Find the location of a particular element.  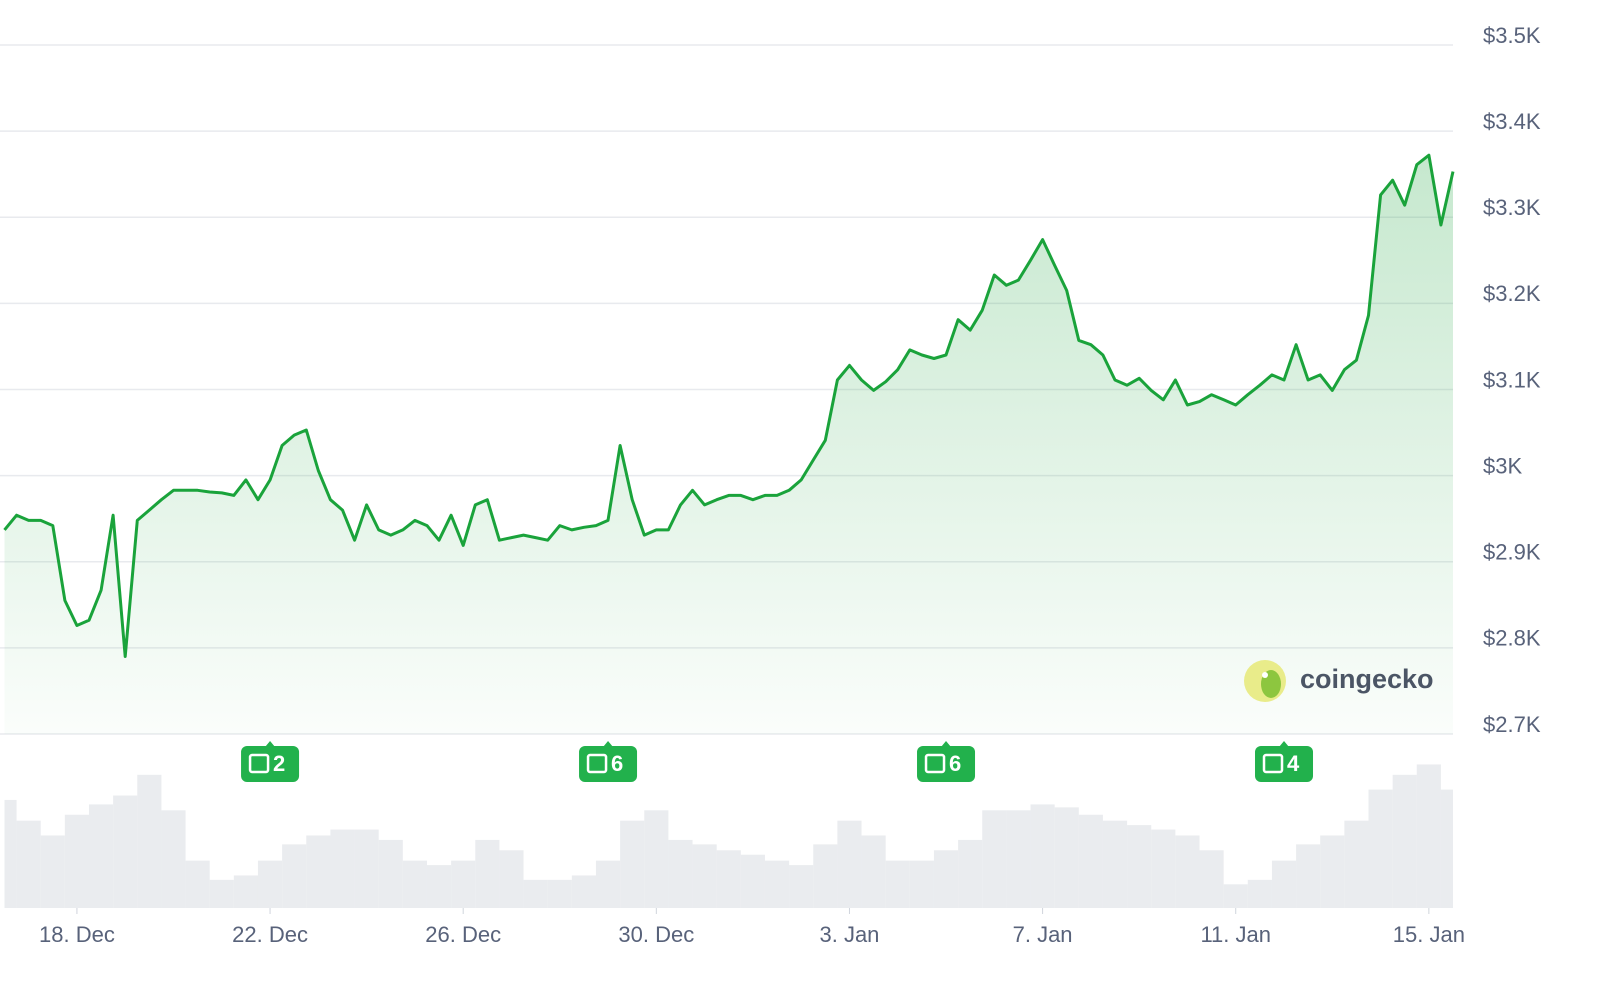

y-tick-label: $3.5K is located at coordinates (1512, 35).